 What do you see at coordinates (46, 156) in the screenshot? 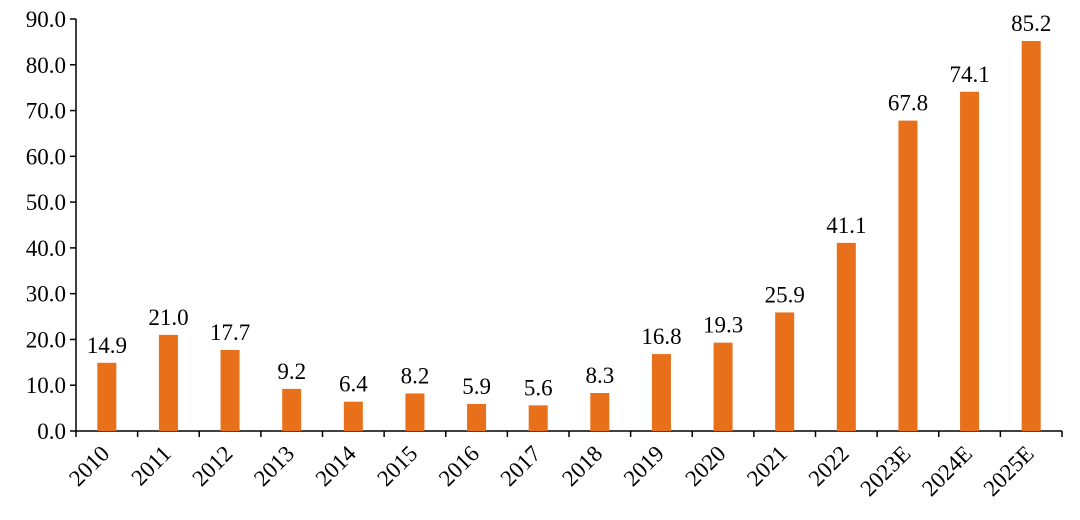
I see `y-tick-label: 60.0` at bounding box center [46, 156].